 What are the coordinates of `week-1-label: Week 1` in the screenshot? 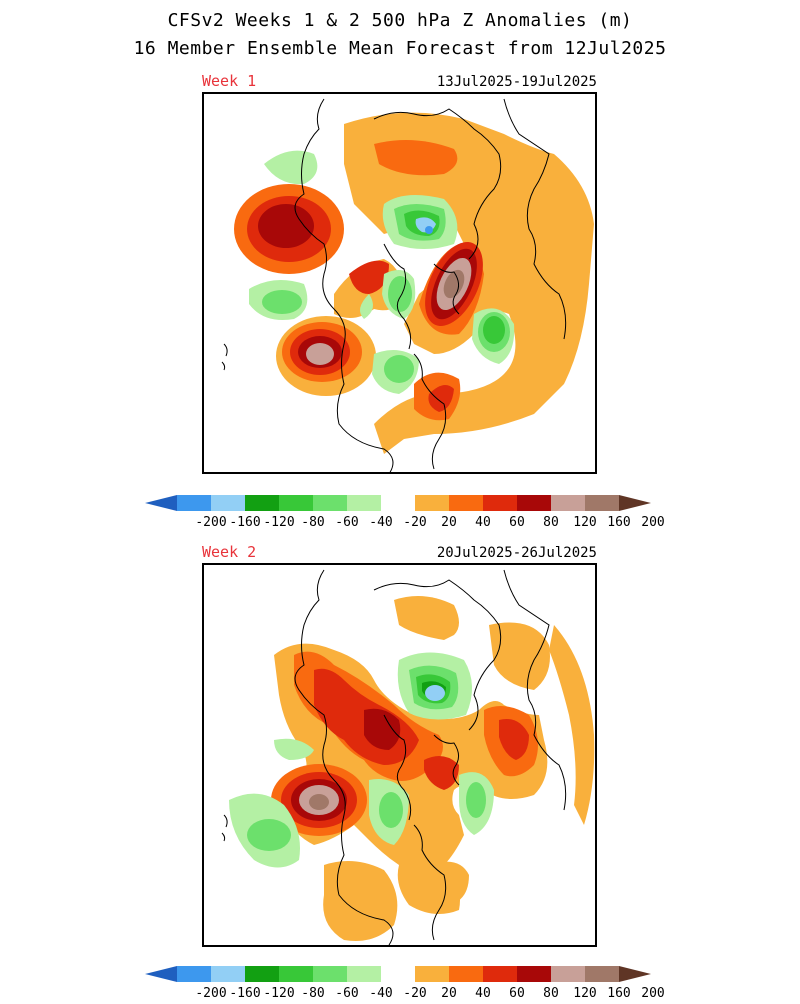 It's located at (229, 81).